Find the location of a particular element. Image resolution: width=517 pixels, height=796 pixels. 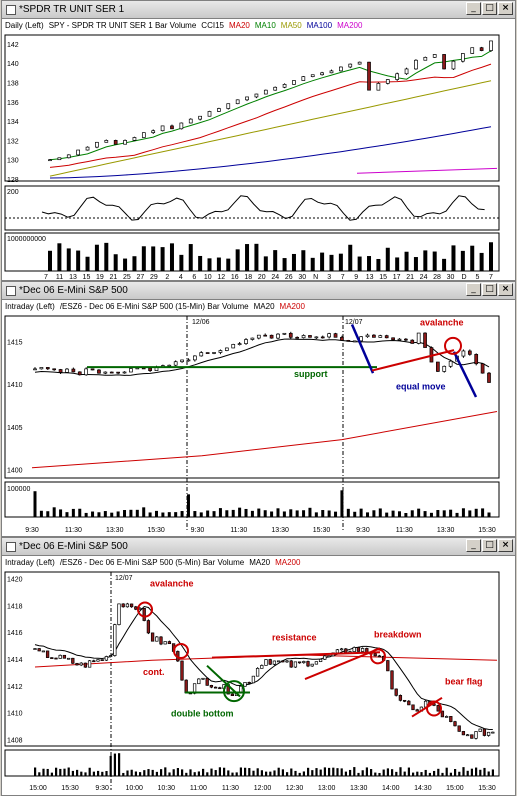

x-tick-label: 5 is located at coordinates (478, 277).